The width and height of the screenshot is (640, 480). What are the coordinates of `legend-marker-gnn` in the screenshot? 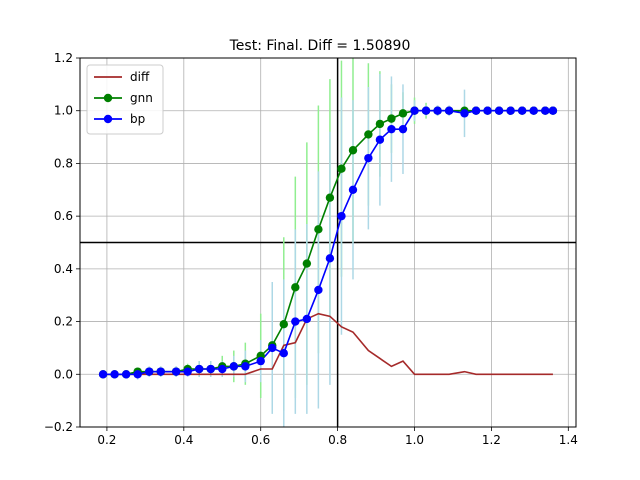 It's located at (108, 98).